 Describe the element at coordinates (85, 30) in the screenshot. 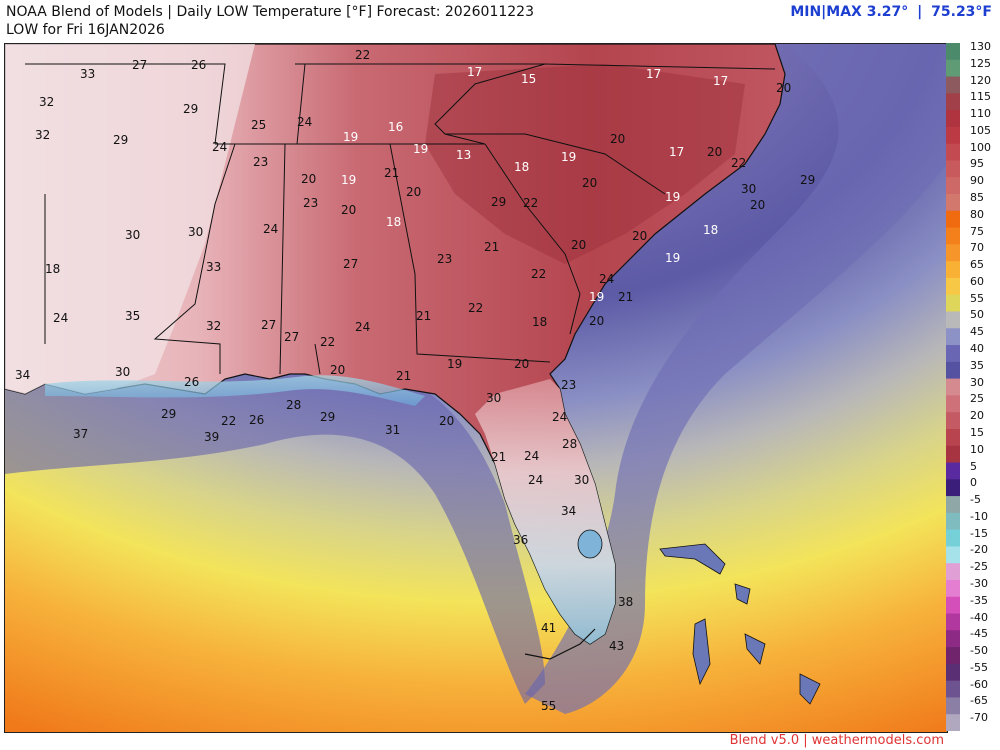

I see `map-subtitle: LOW for Fri 16JAN2026` at that location.